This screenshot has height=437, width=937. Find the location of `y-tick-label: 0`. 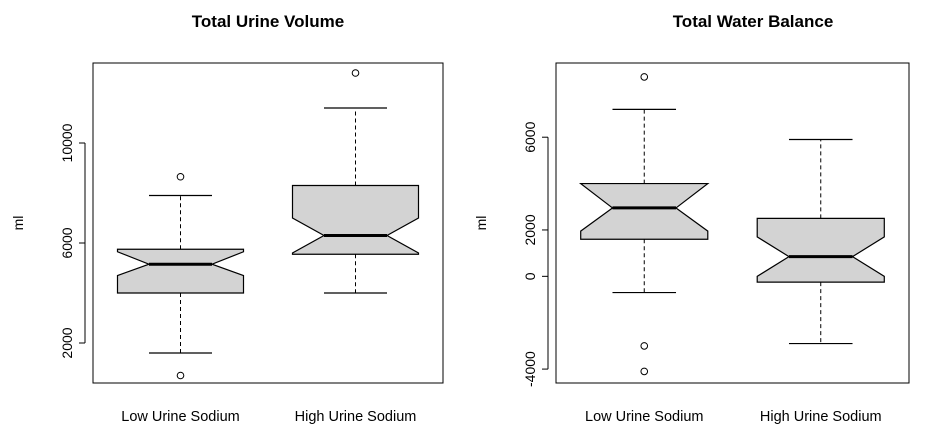

y-tick-label: 0 is located at coordinates (530, 276).